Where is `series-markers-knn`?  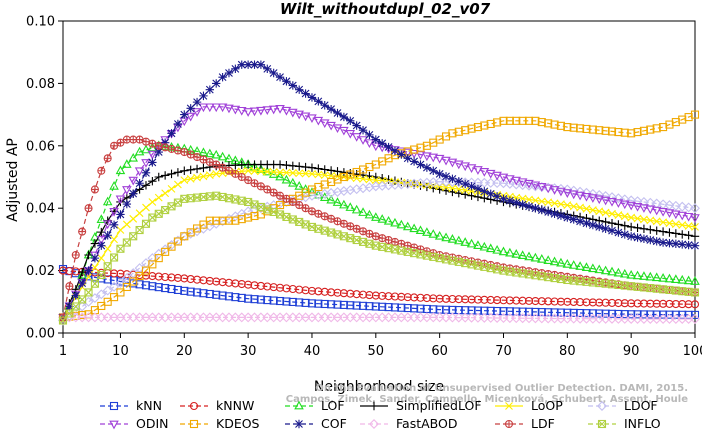
series-markers-knn is located at coordinates (379, 291).